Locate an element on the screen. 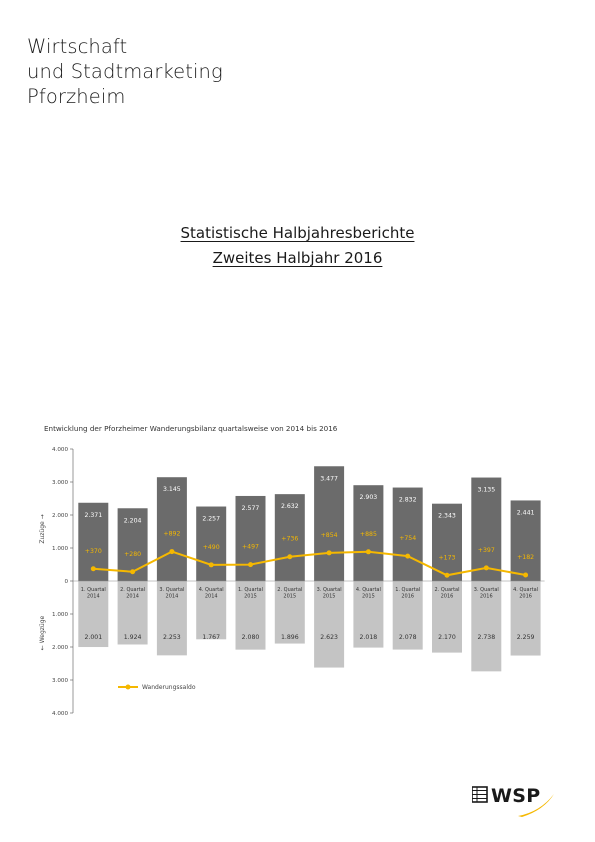  brand-name: Wirtschaft und Stadtmarketing Pforzheim is located at coordinates (125, 71).